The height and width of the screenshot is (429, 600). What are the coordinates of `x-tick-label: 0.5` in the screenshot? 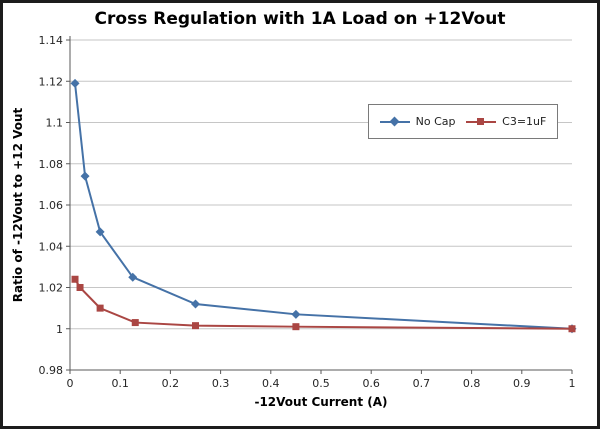 It's located at (321, 383).